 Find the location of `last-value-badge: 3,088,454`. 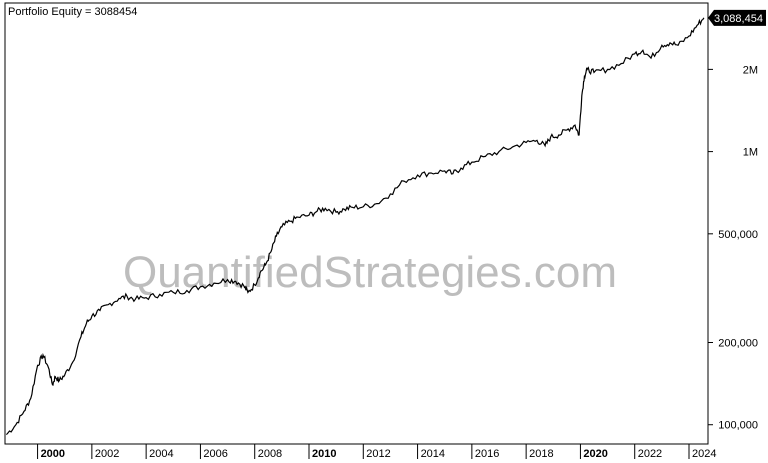

last-value-badge: 3,088,454 is located at coordinates (737, 17).